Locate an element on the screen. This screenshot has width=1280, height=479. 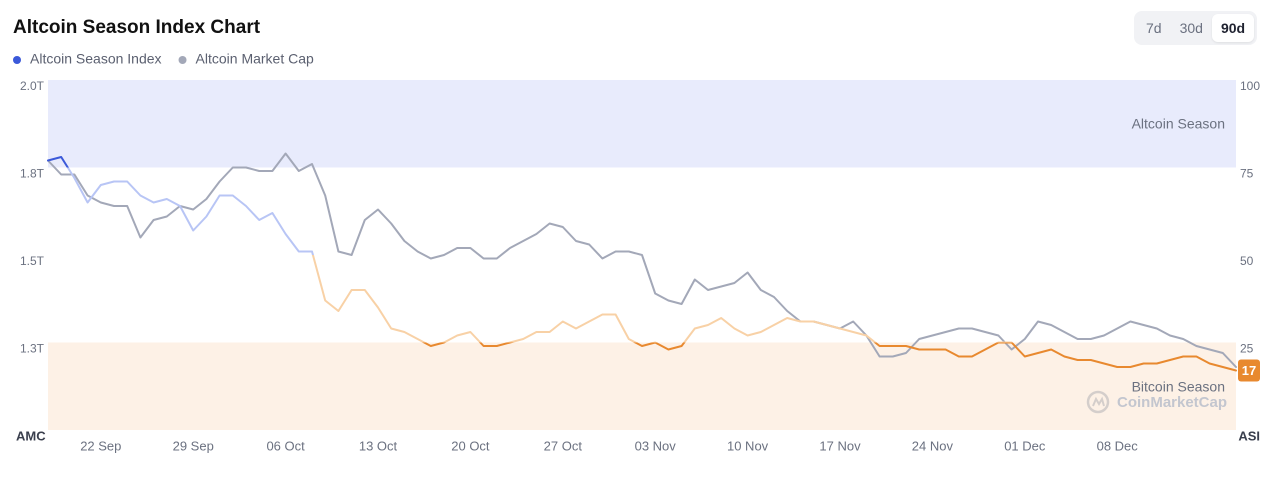
x-tick-label: 08 Dec is located at coordinates (1118, 445).